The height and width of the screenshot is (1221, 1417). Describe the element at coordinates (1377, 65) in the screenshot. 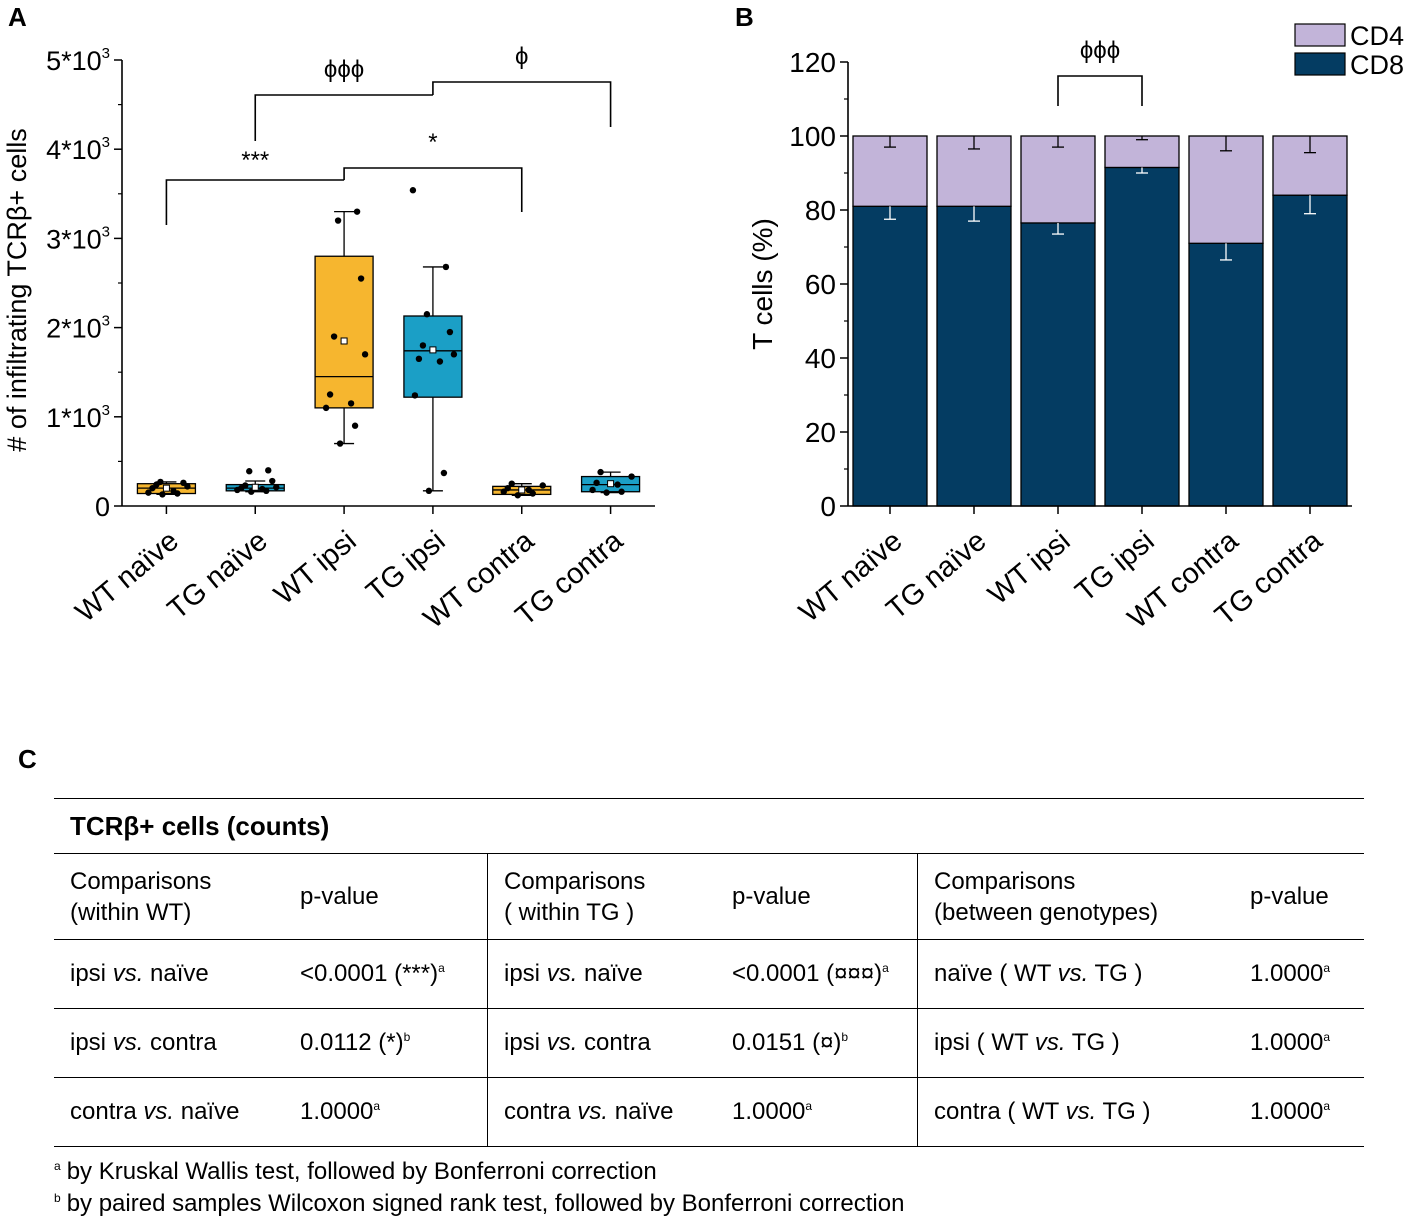

I see `legend-label-cd8: CD8` at that location.